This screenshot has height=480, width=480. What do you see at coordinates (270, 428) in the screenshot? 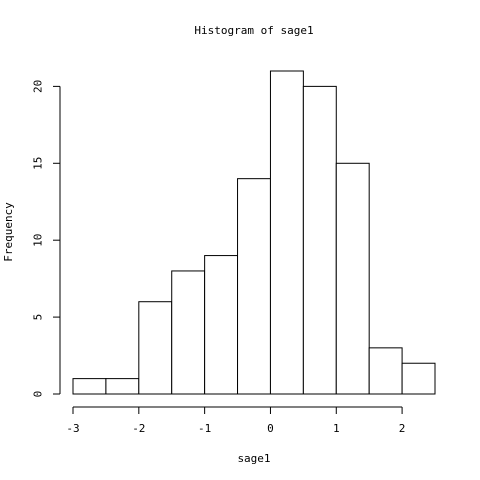
I see `x-tick-label-3: 0` at bounding box center [270, 428].